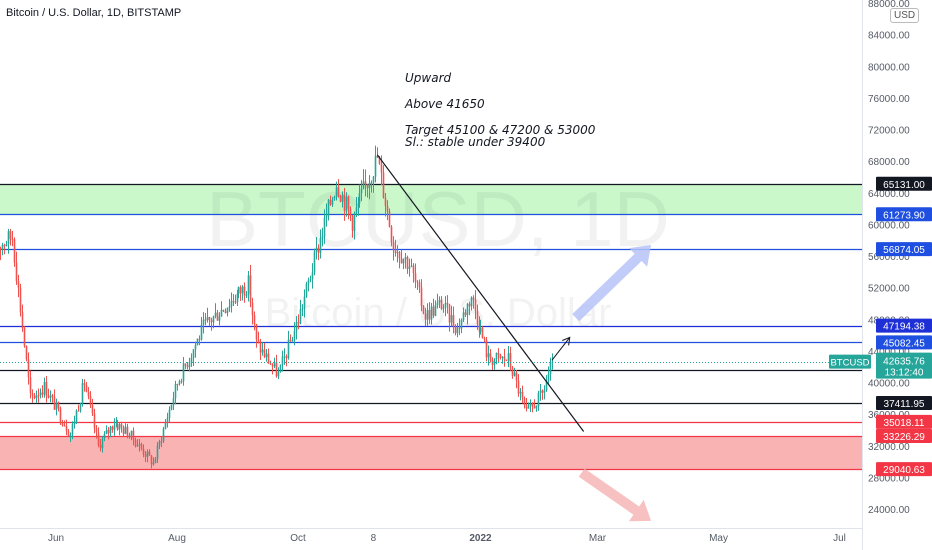 The width and height of the screenshot is (932, 550). Describe the element at coordinates (889, 194) in the screenshot. I see `y-tick-label-10: 64000.00` at that location.